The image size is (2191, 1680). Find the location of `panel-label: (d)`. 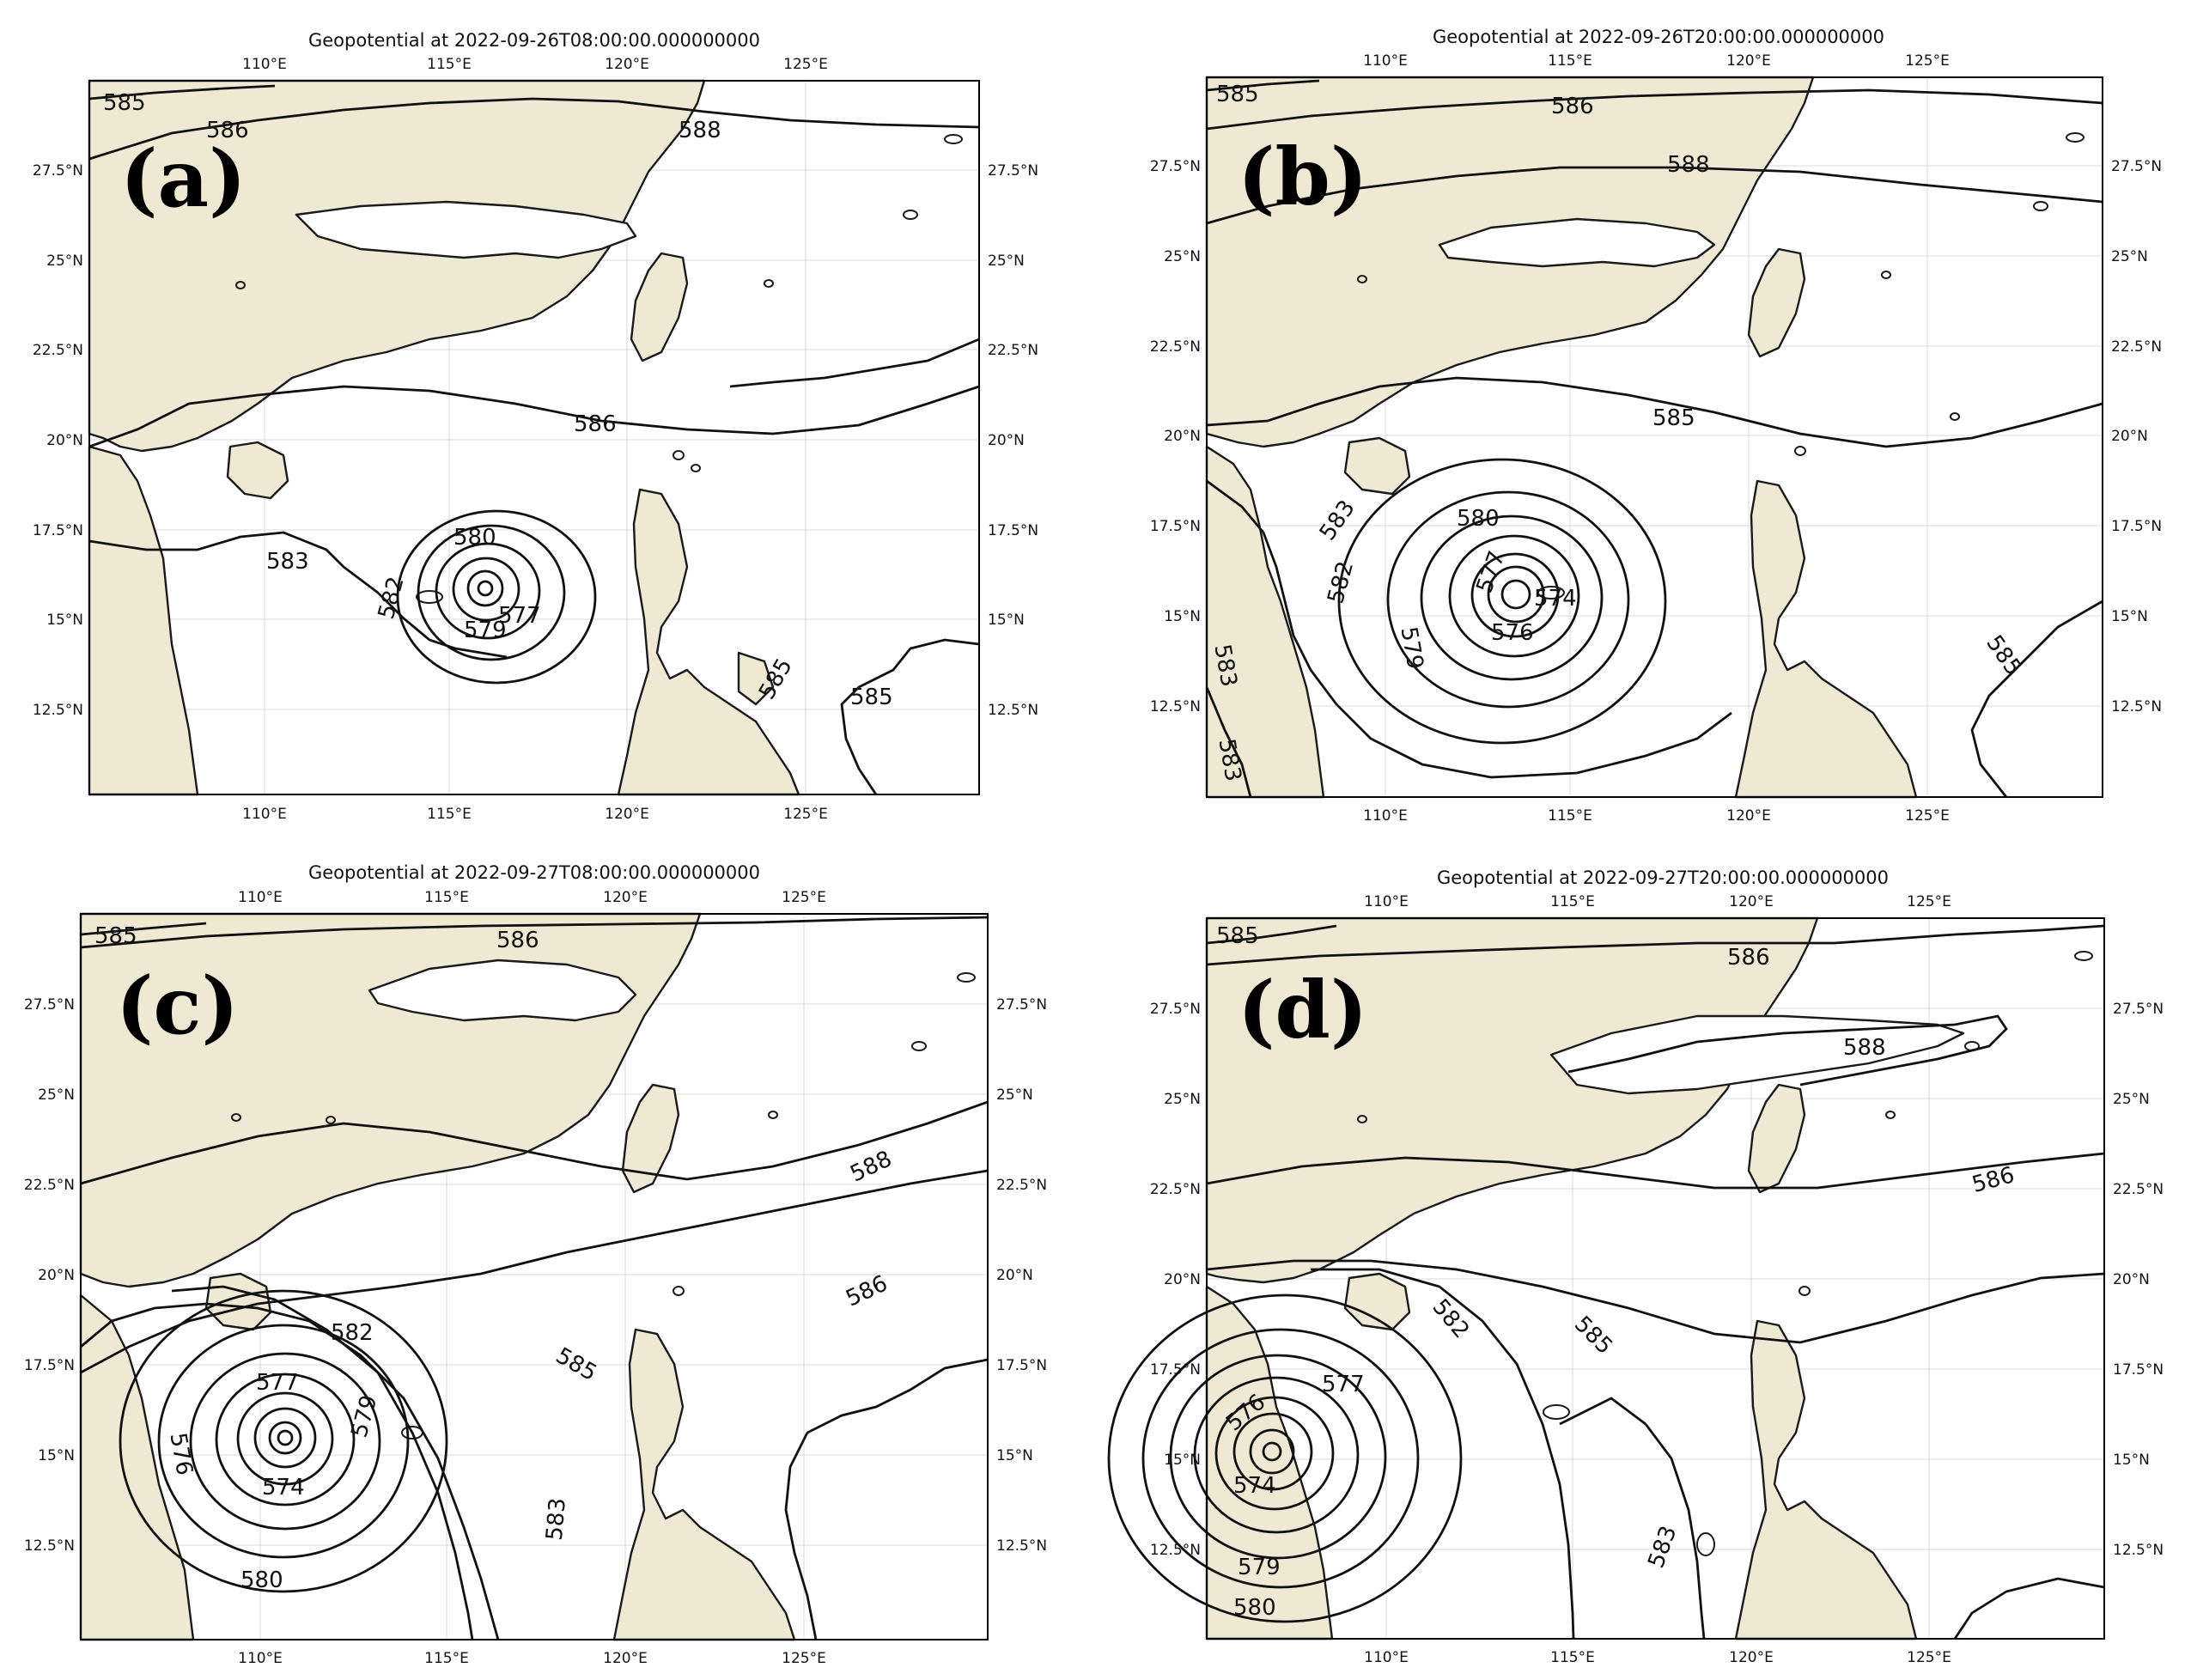

panel-label: (d) is located at coordinates (1302, 1010).